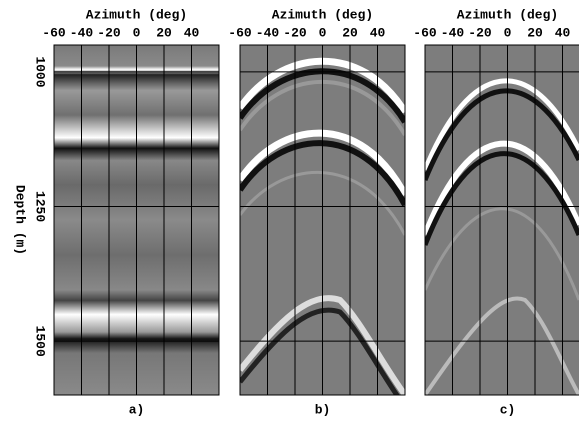  Describe the element at coordinates (40, 206) in the screenshot. I see `y-tick-label: 1250` at that location.